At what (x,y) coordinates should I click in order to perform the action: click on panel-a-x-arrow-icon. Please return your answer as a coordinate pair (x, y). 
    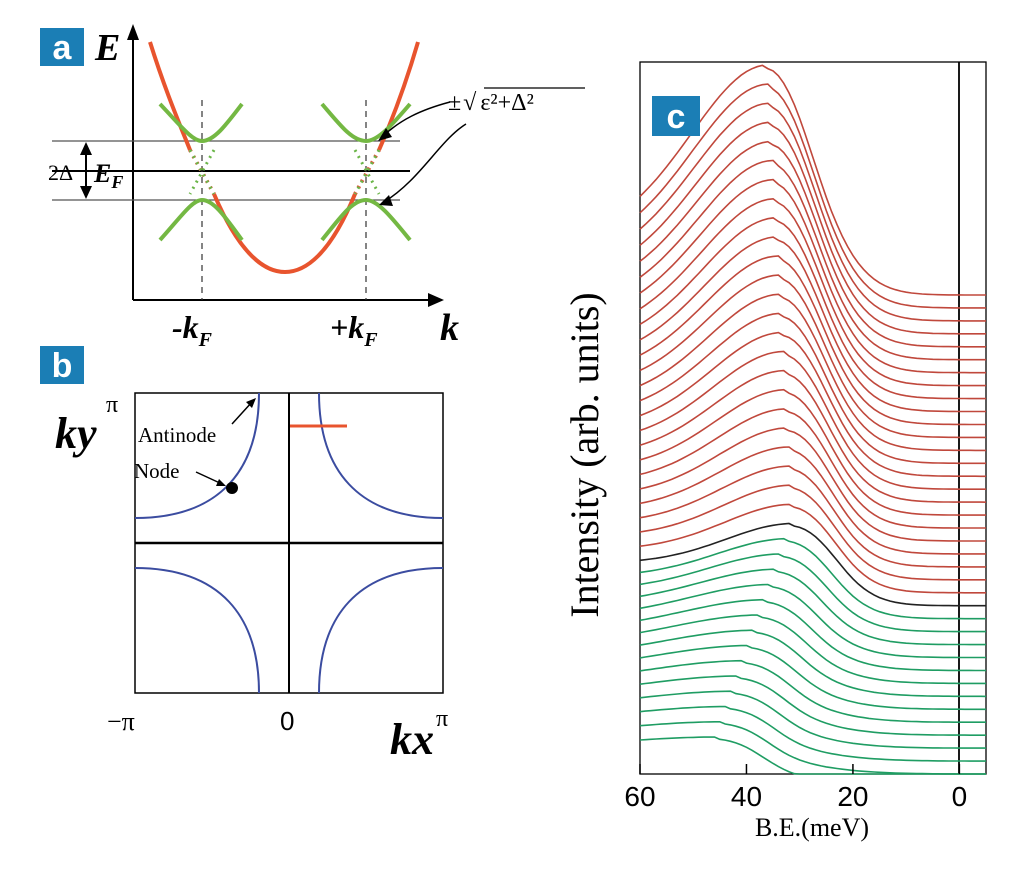
    Looking at the image, I should click on (436, 300).